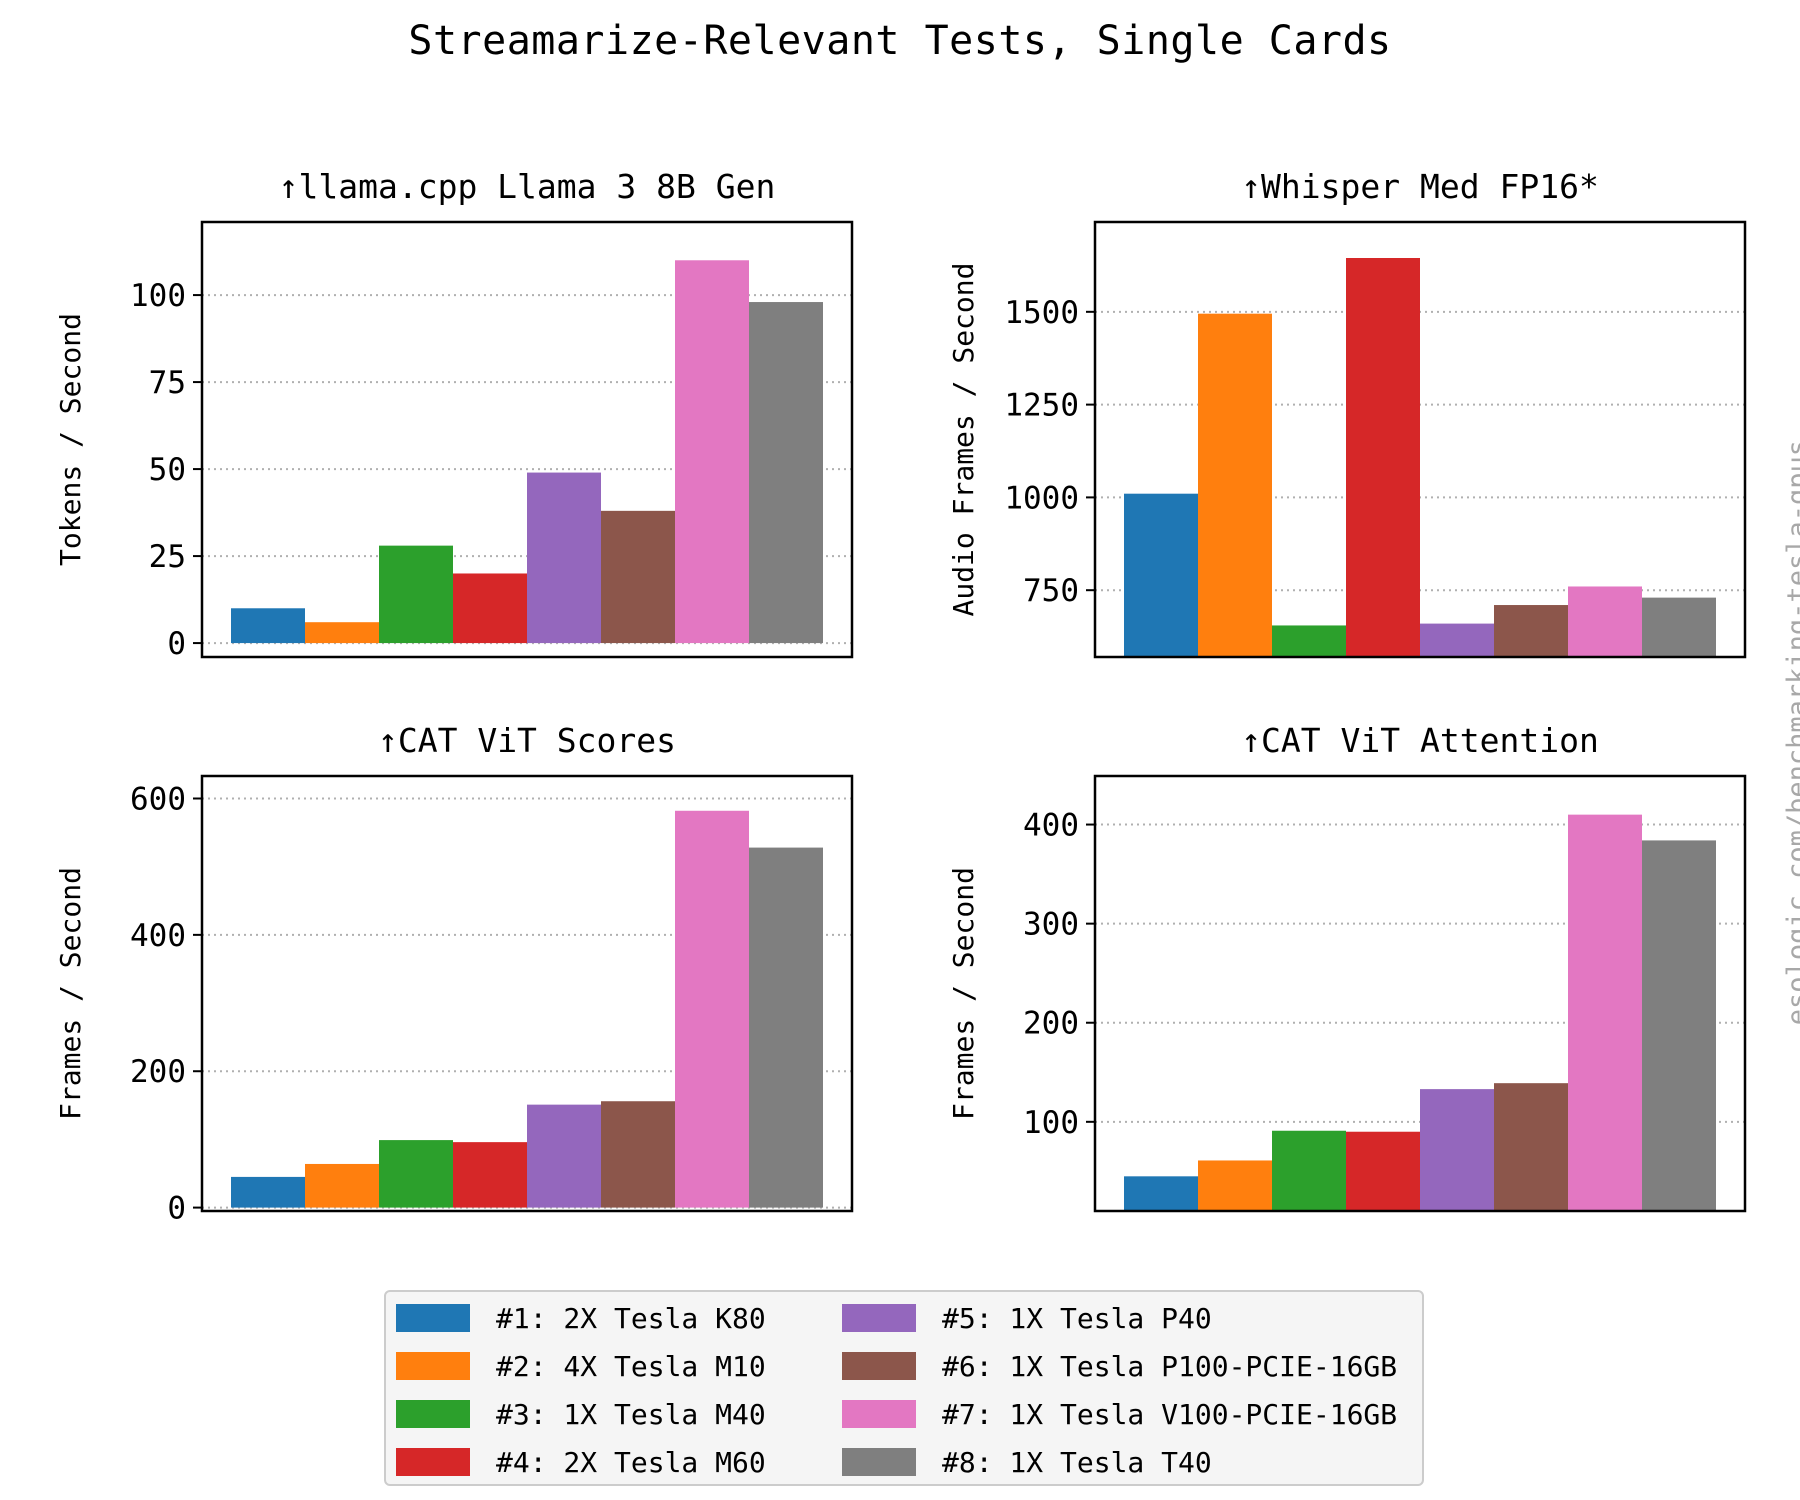 The height and width of the screenshot is (1500, 1800). Describe the element at coordinates (1051, 591) in the screenshot. I see `chart-2-ytick-label: 750` at that location.